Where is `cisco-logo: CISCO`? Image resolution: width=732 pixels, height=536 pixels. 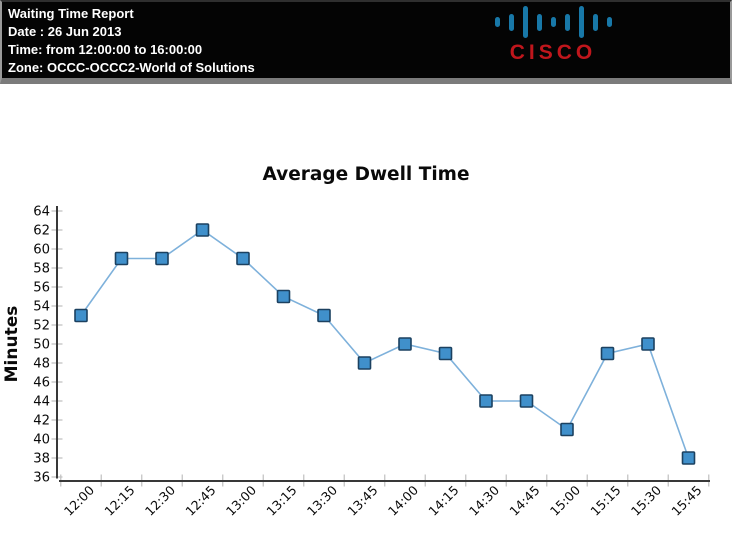 cisco-logo: CISCO is located at coordinates (553, 34).